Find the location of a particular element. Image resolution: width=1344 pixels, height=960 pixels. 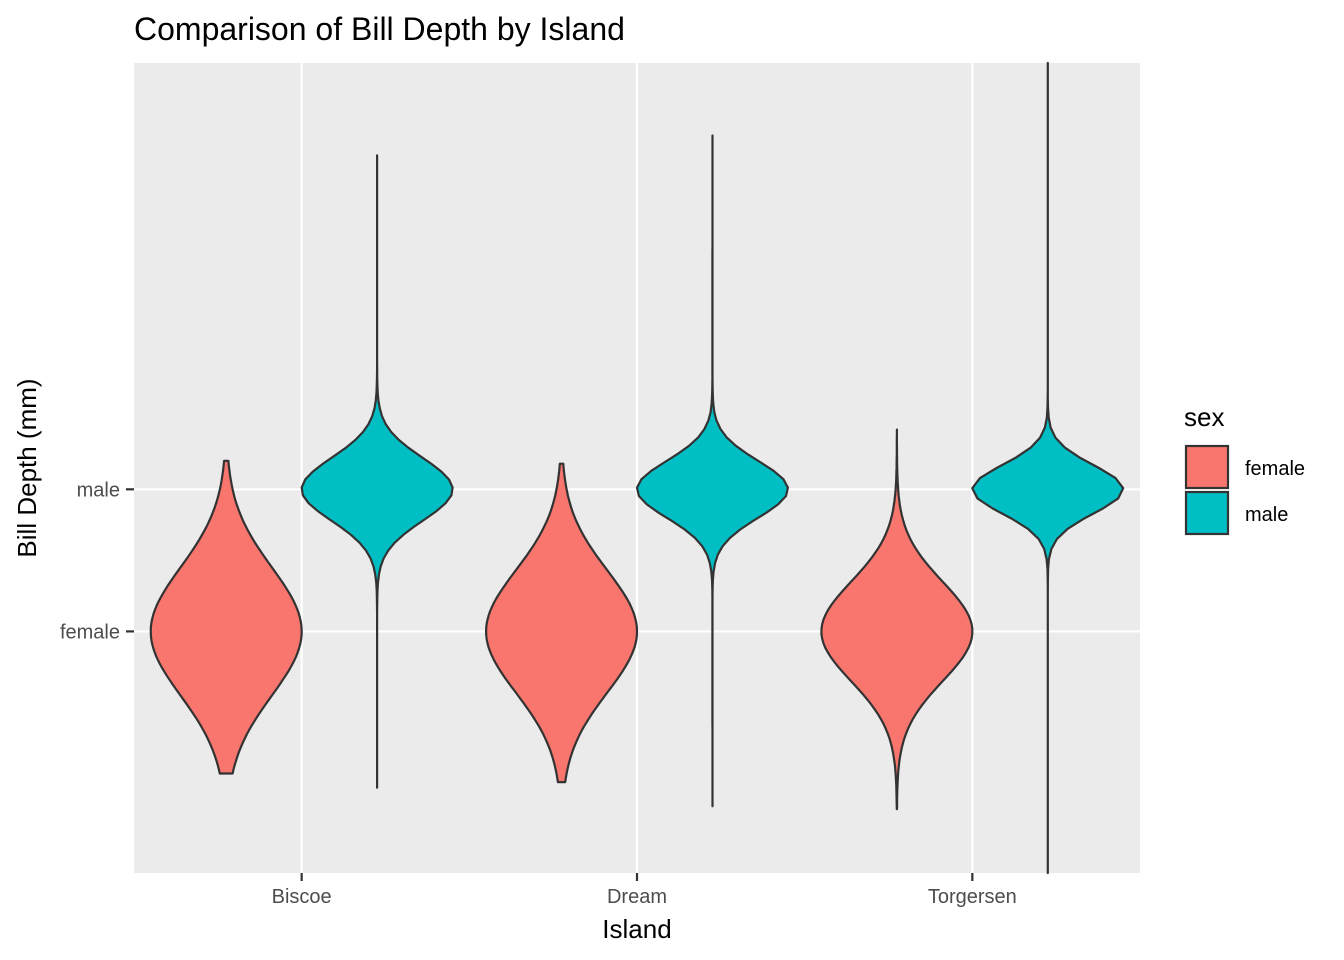

violin-dream-female is located at coordinates (562, 623).